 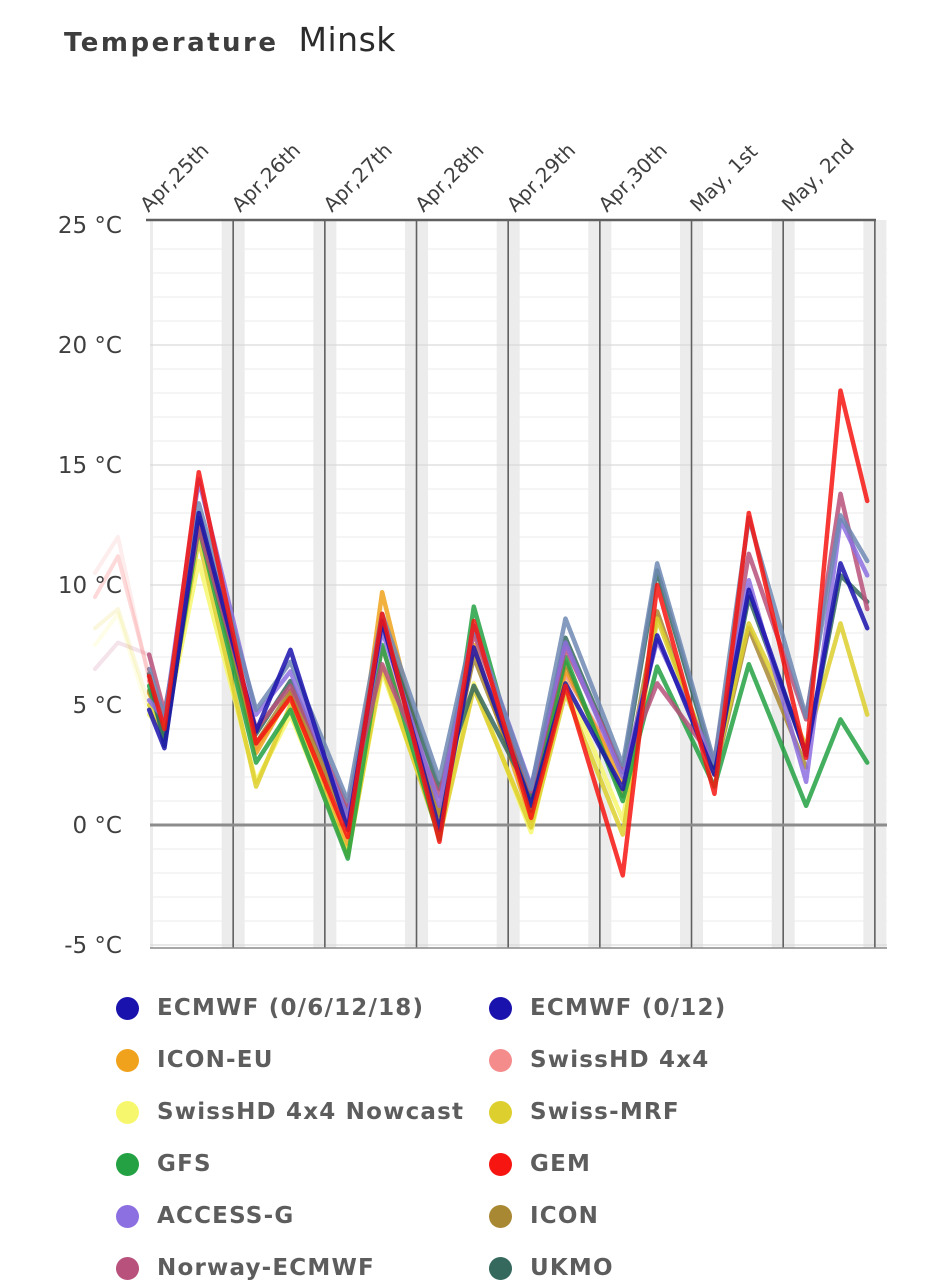 I want to click on legend-label: ECMWF (0/6/12/18), so click(x=291, y=1008).